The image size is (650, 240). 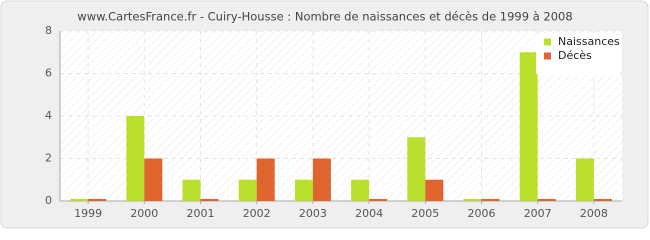 I want to click on legend-box, so click(x=578, y=54).